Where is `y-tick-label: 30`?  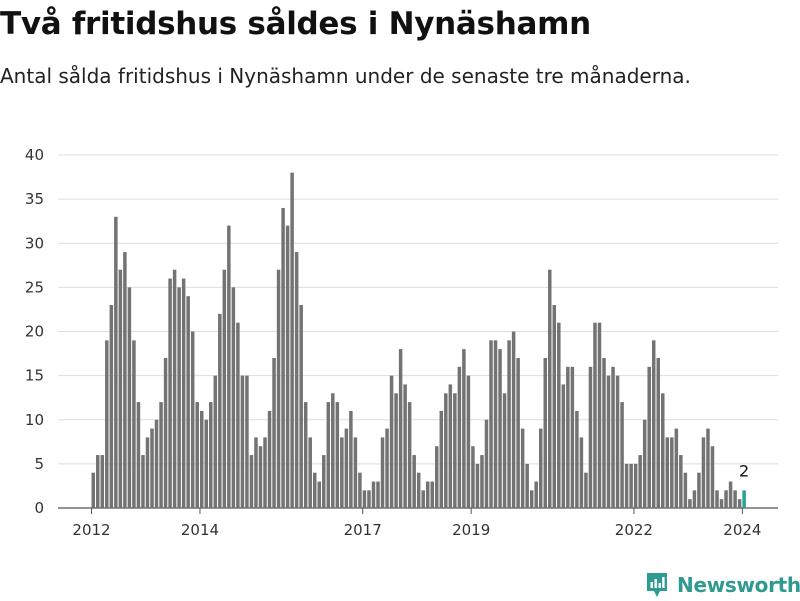
y-tick-label: 30 is located at coordinates (34, 243).